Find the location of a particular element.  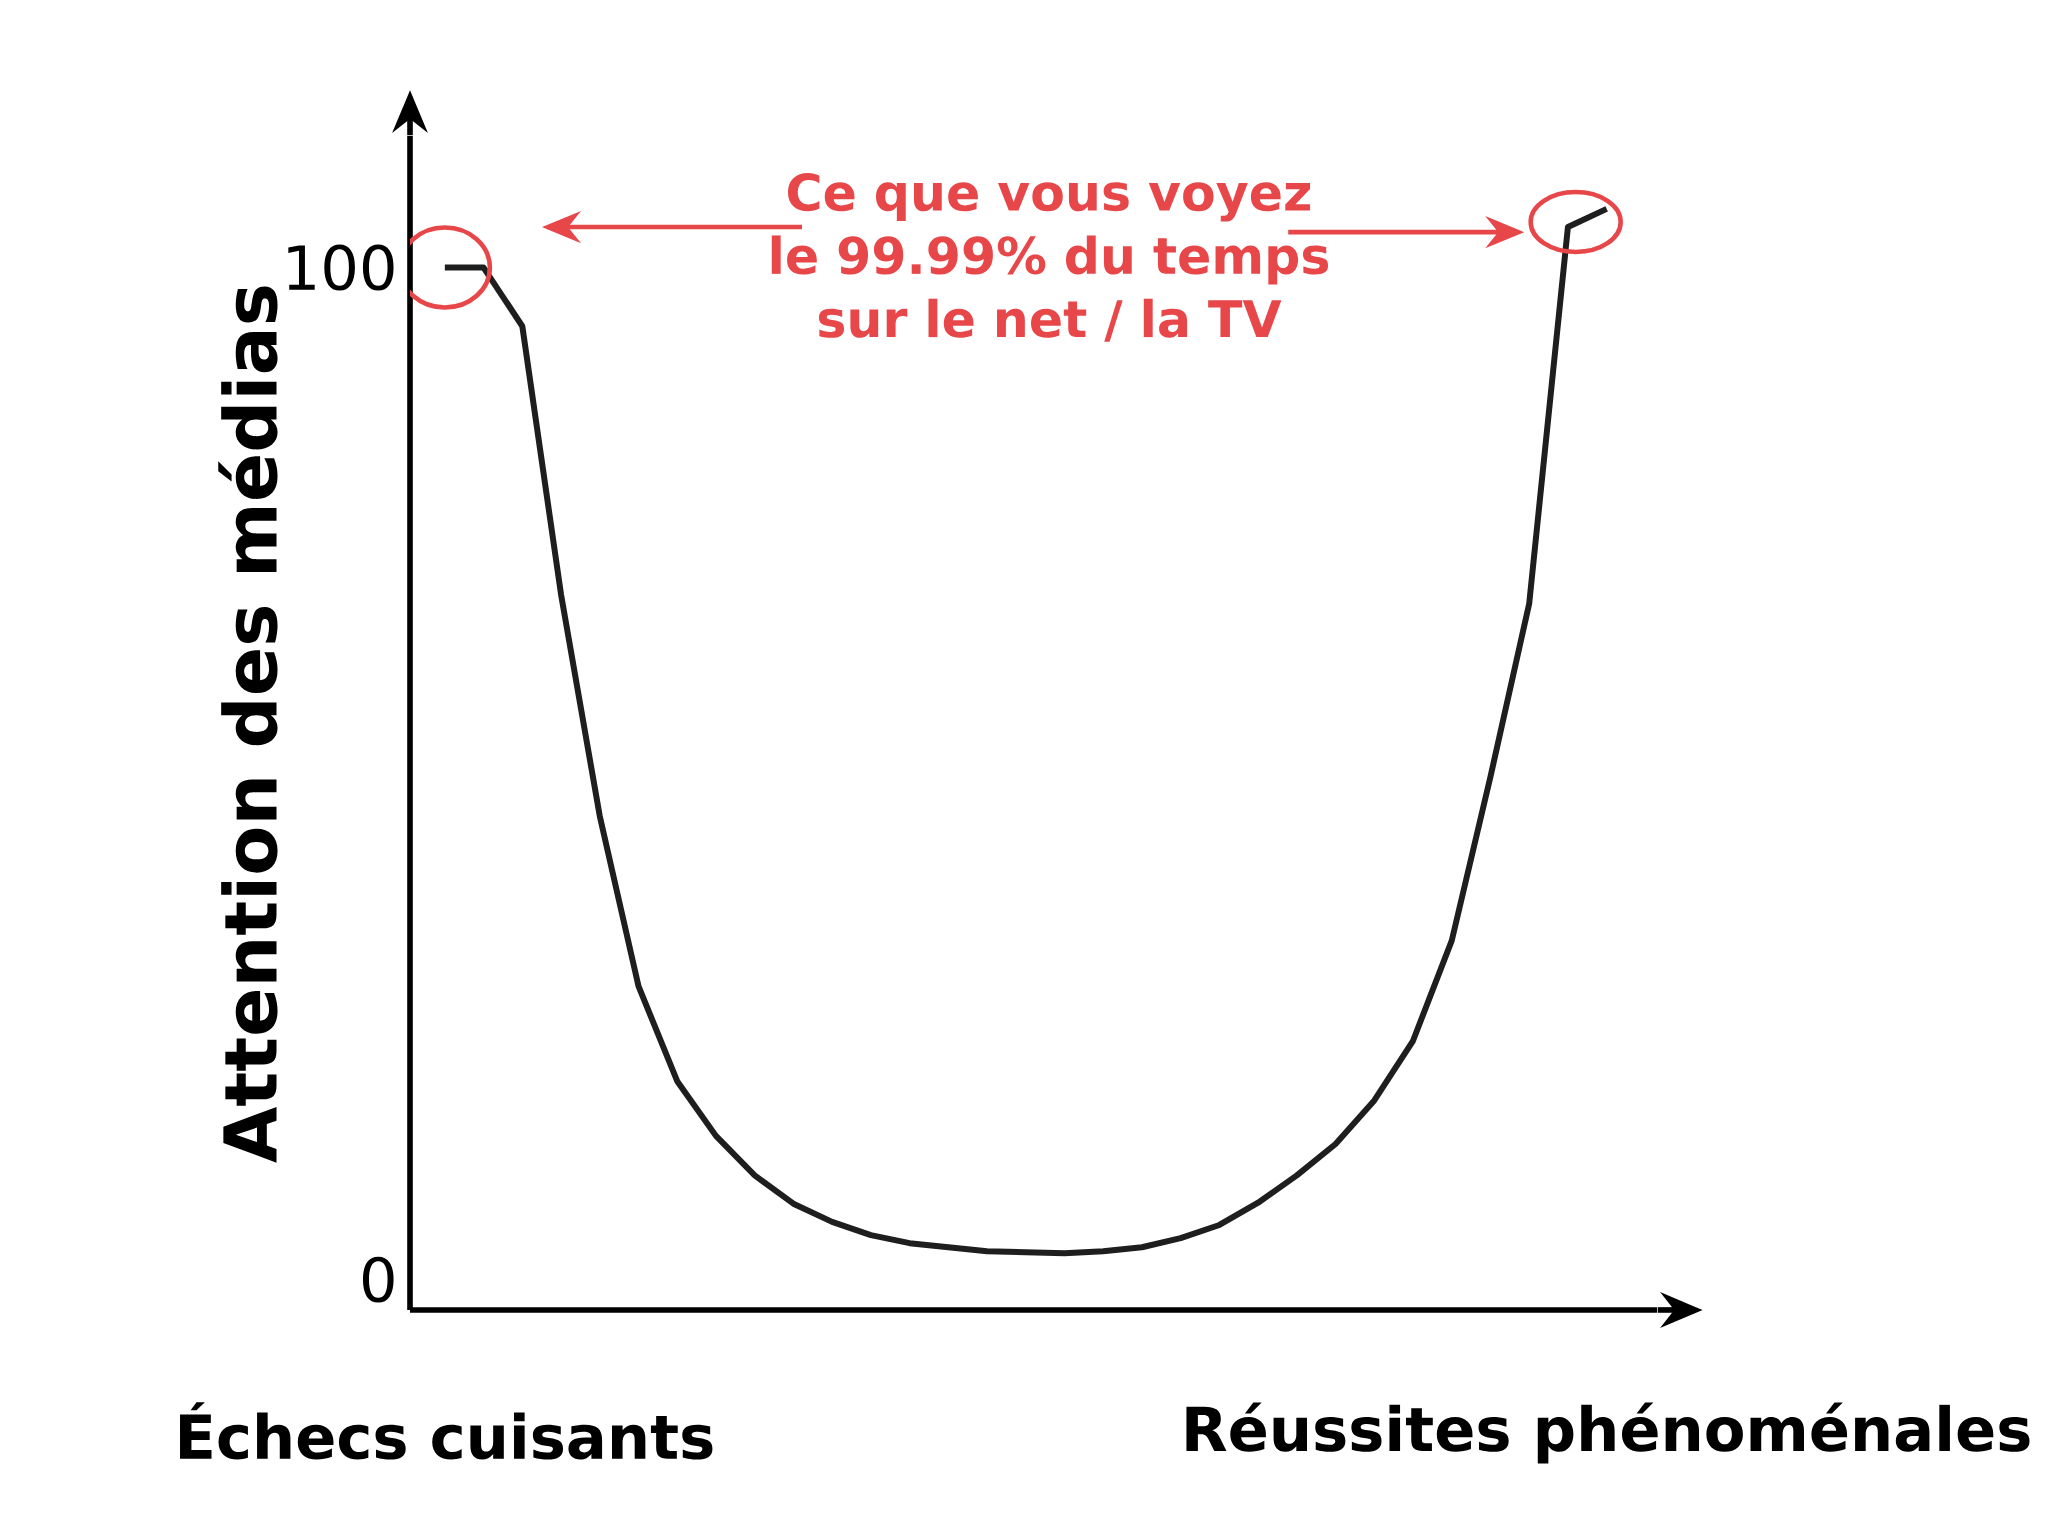

y-axis-title: Attention des médias is located at coordinates (248, 724).